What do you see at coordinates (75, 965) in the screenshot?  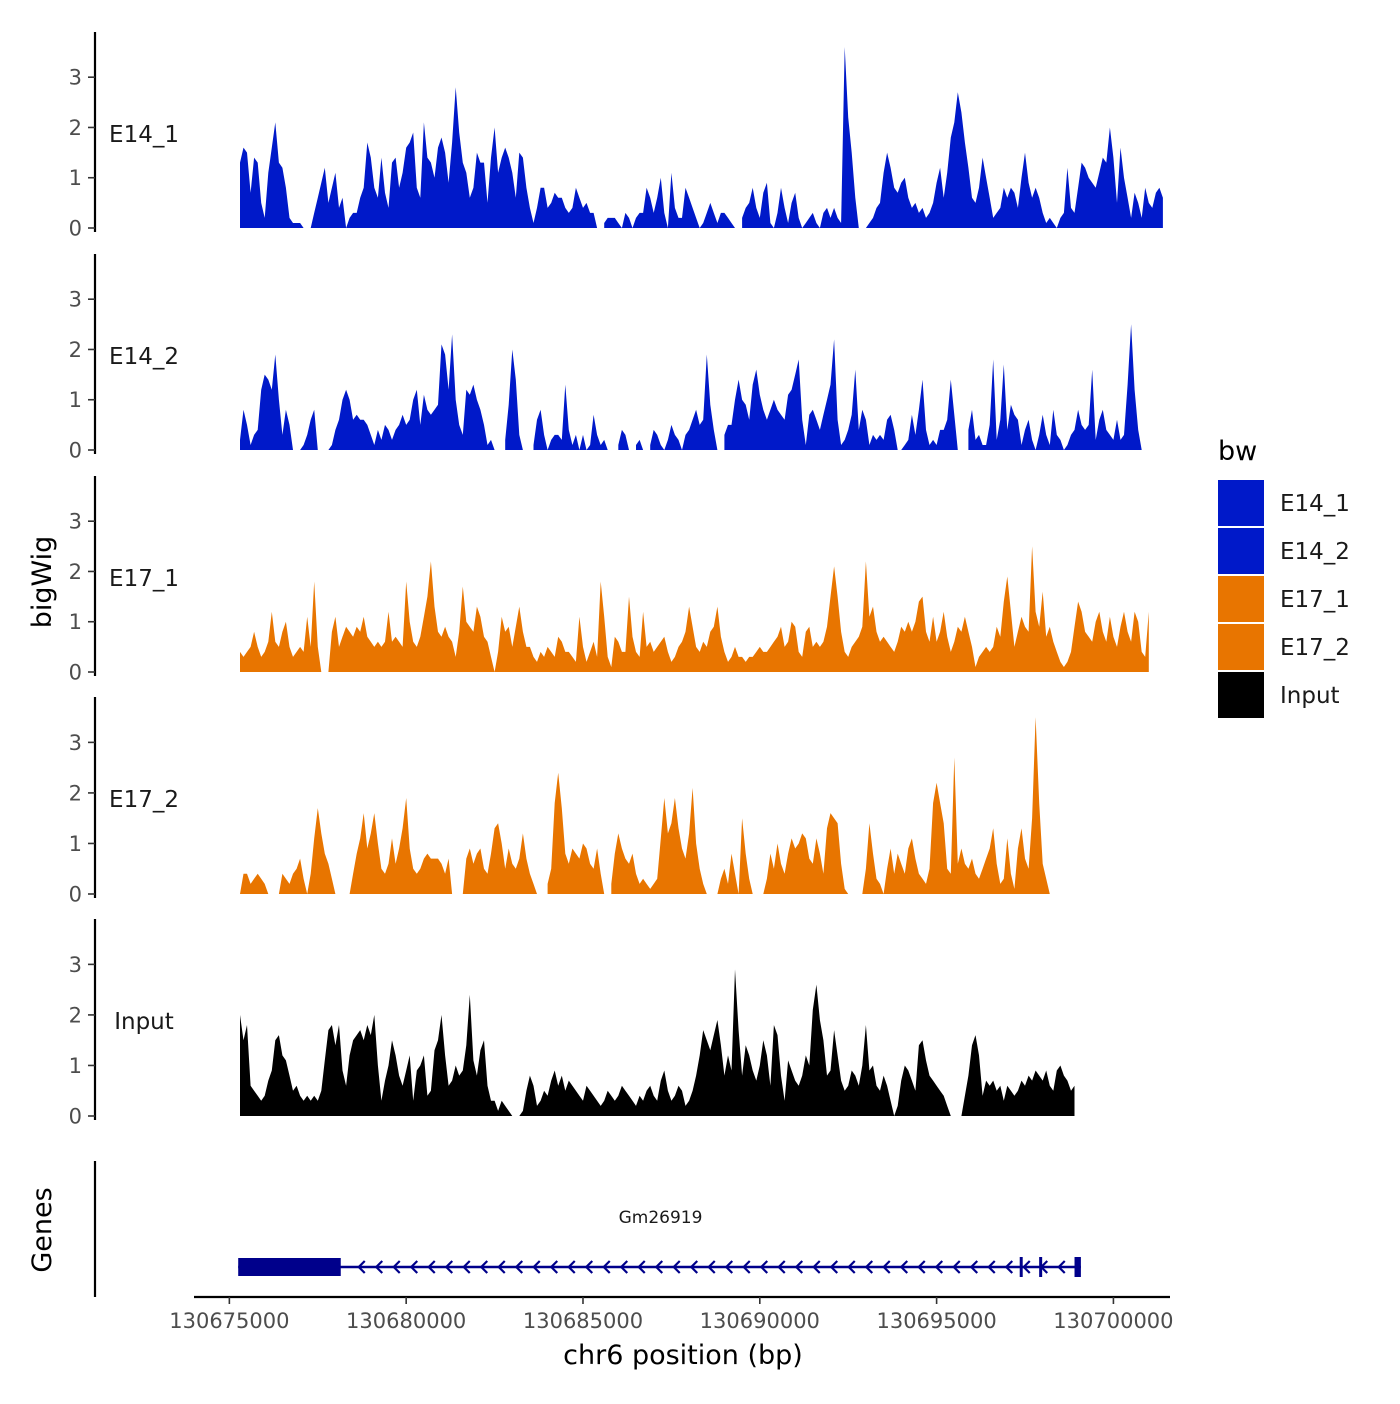 I see `y-tick-label-input-3: 3` at bounding box center [75, 965].